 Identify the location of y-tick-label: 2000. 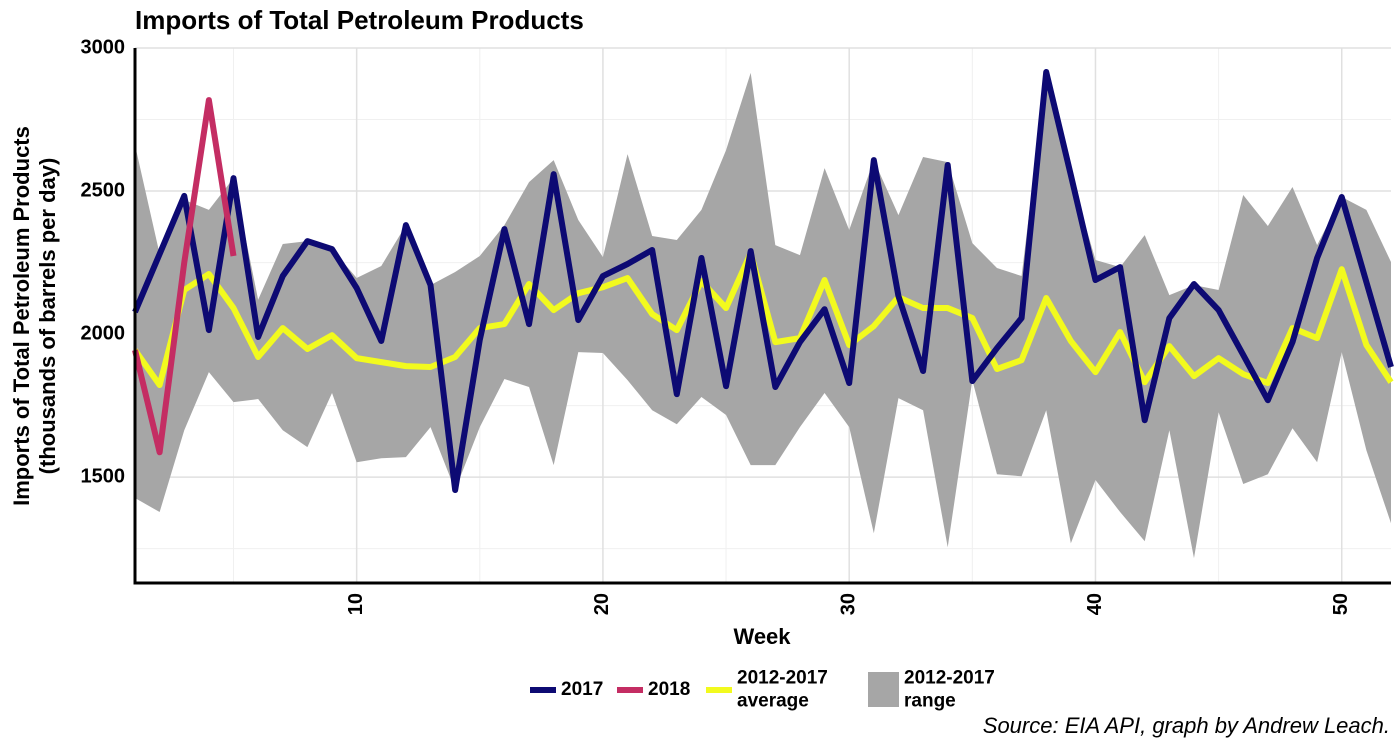
(103, 333).